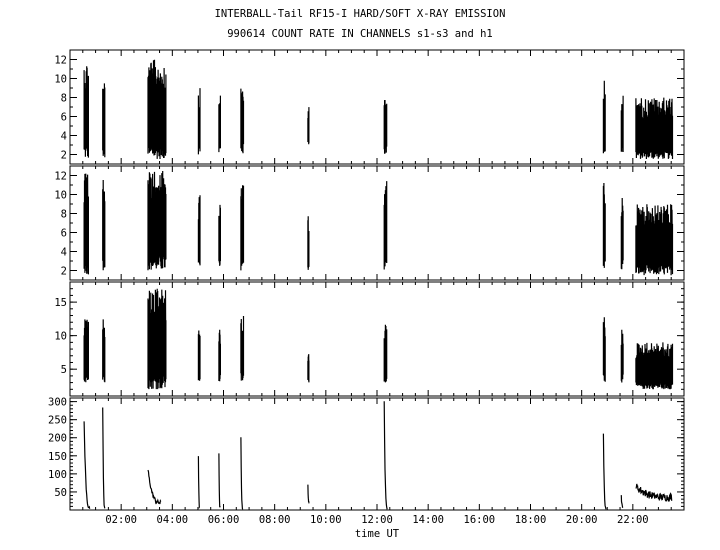  I want to click on x-tick-label: 10:00, so click(326, 520).